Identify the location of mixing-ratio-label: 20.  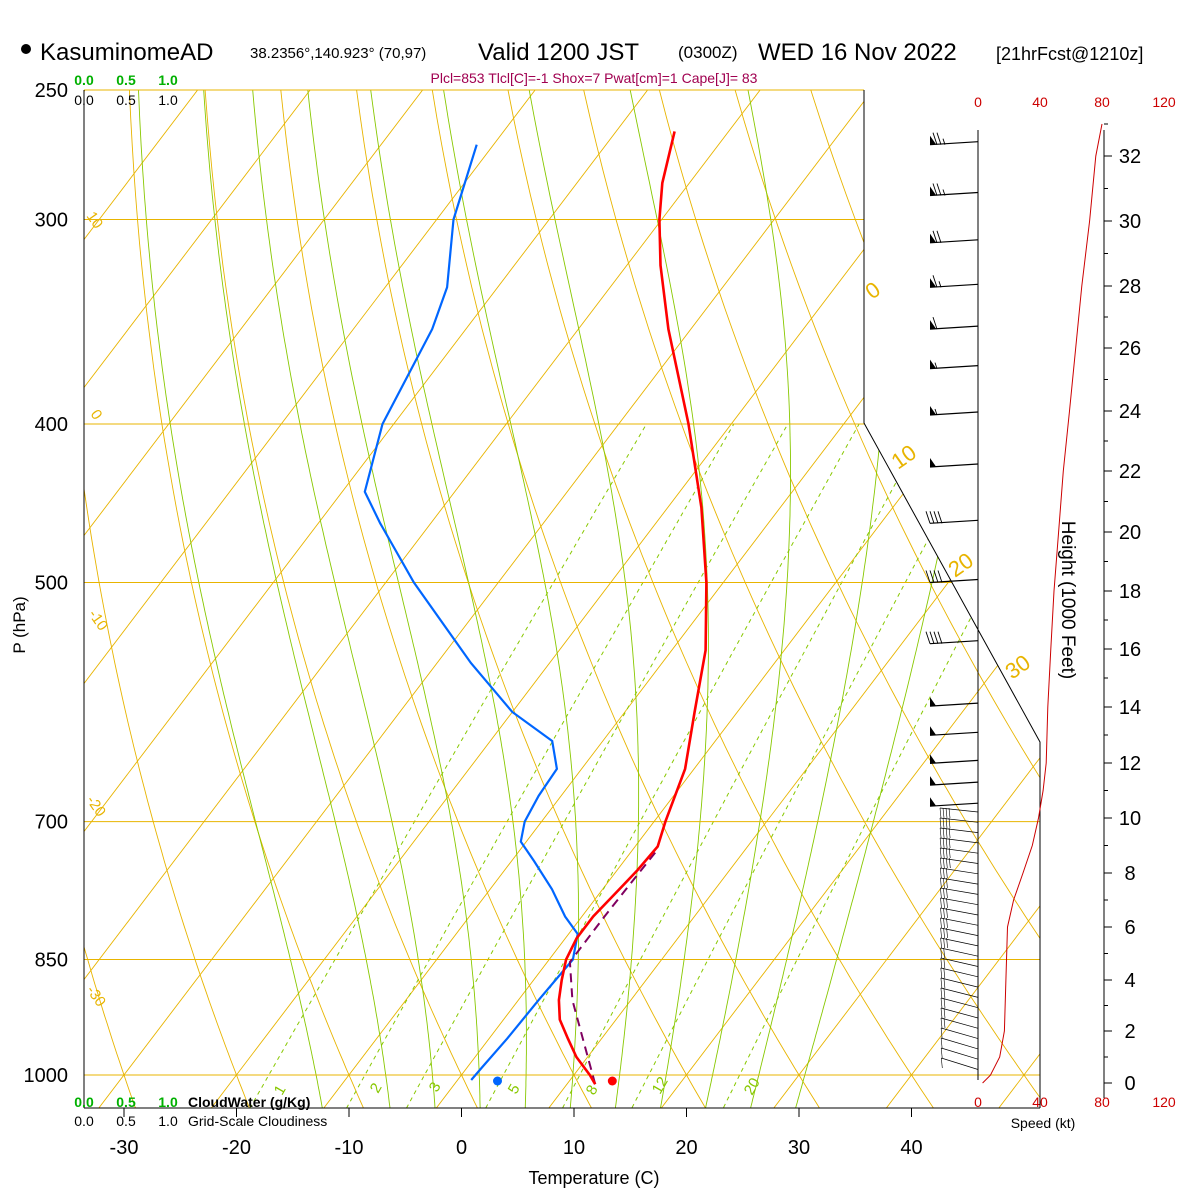
(752, 1086).